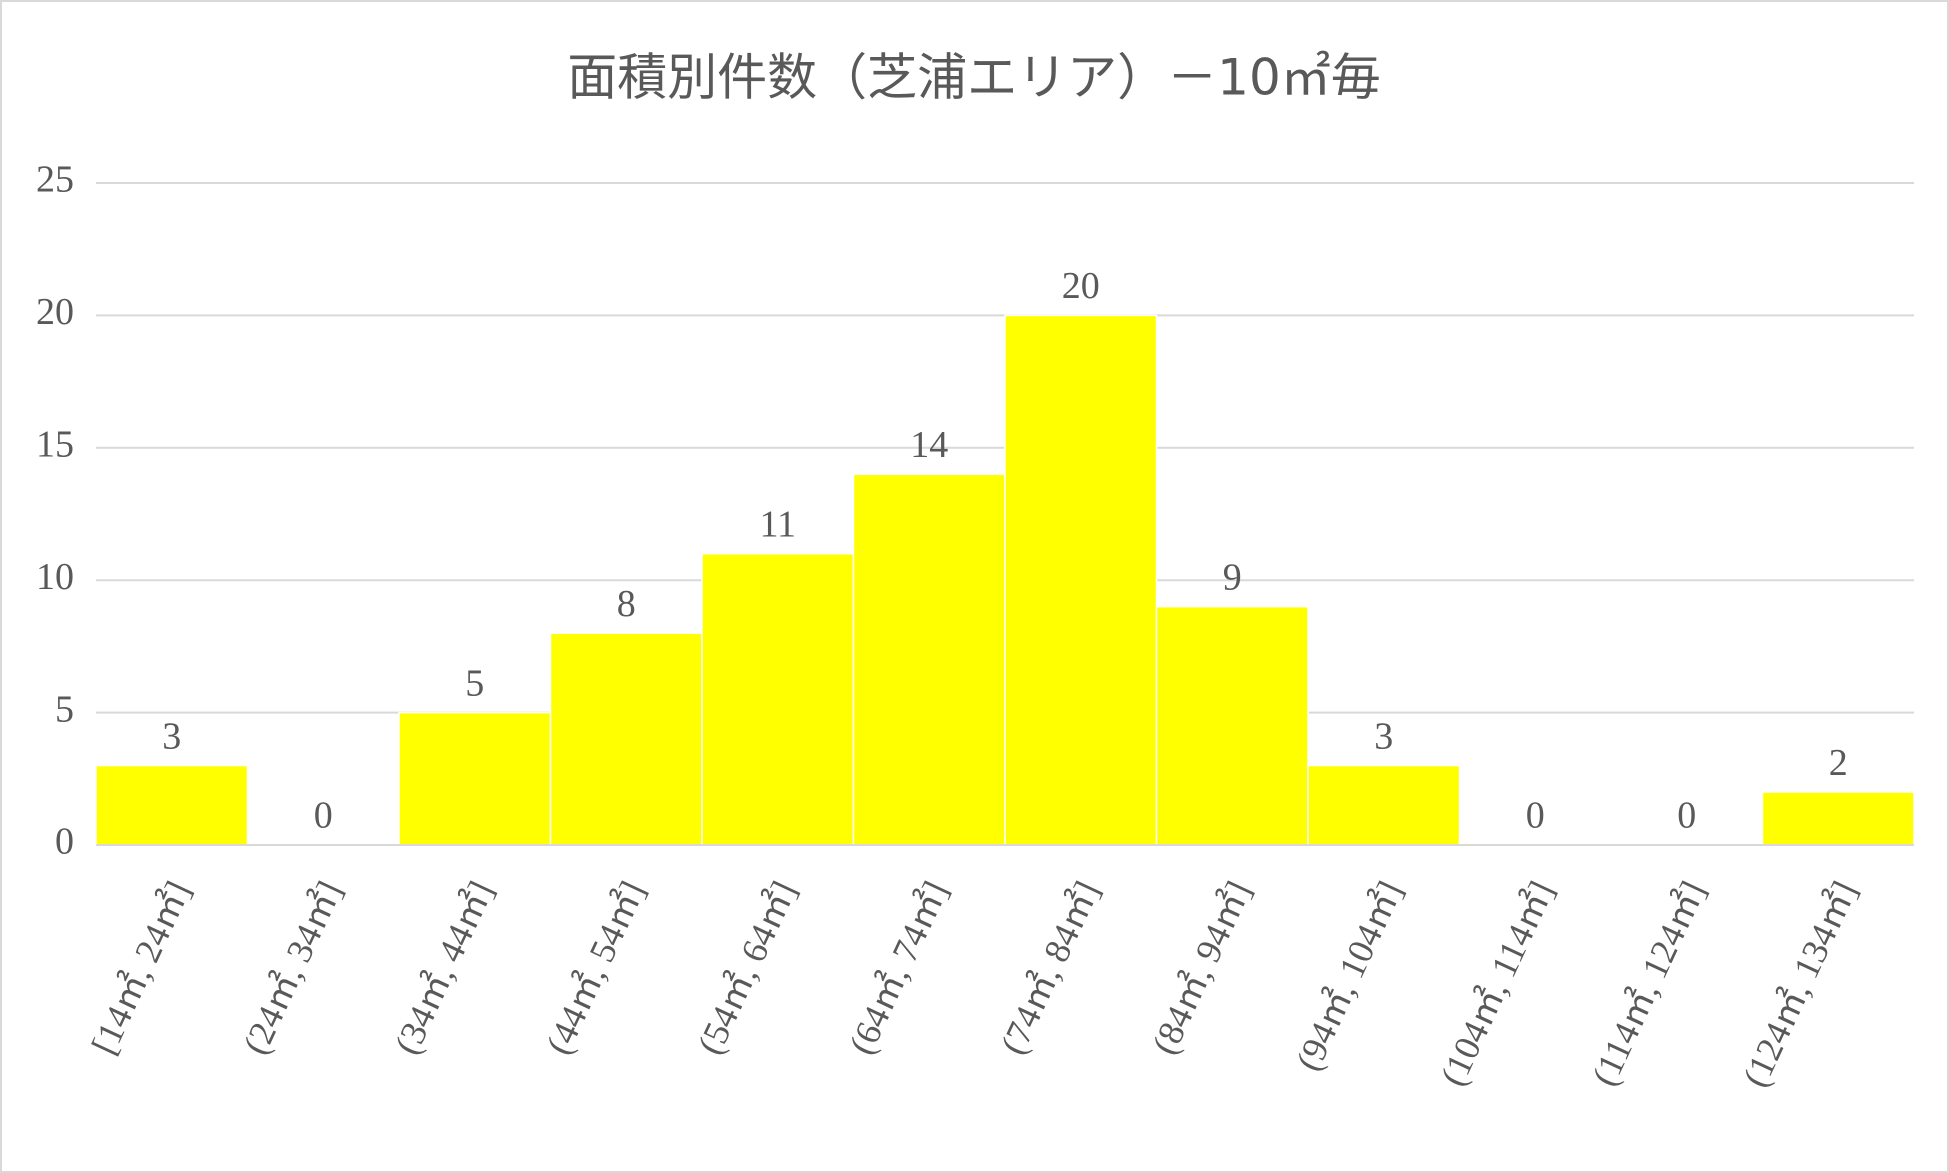 The width and height of the screenshot is (1949, 1173). Describe the element at coordinates (974, 78) in the screenshot. I see `chart-title: 面積別件数（芝浦エリア）－10㎡毎` at that location.